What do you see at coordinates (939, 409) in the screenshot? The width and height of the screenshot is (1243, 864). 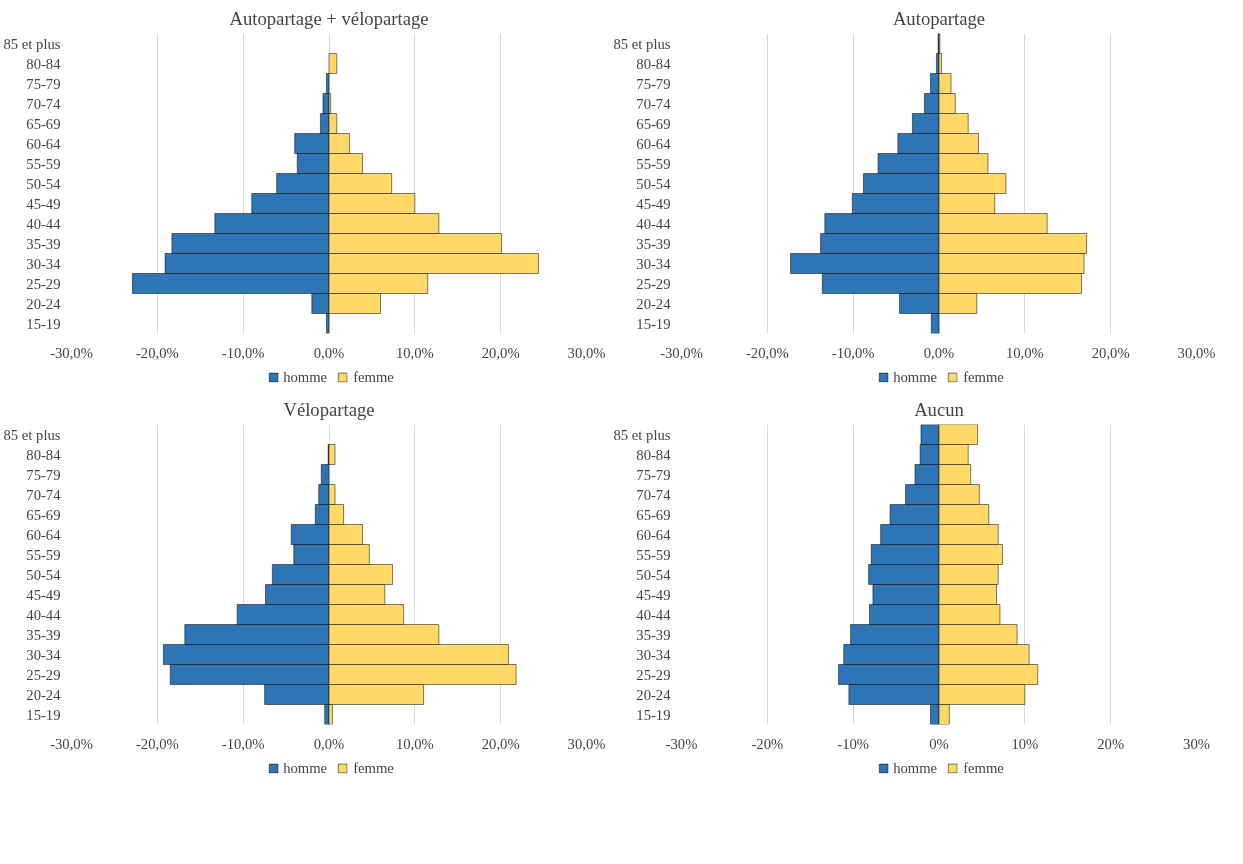 I see `chart-title: Aucun` at bounding box center [939, 409].